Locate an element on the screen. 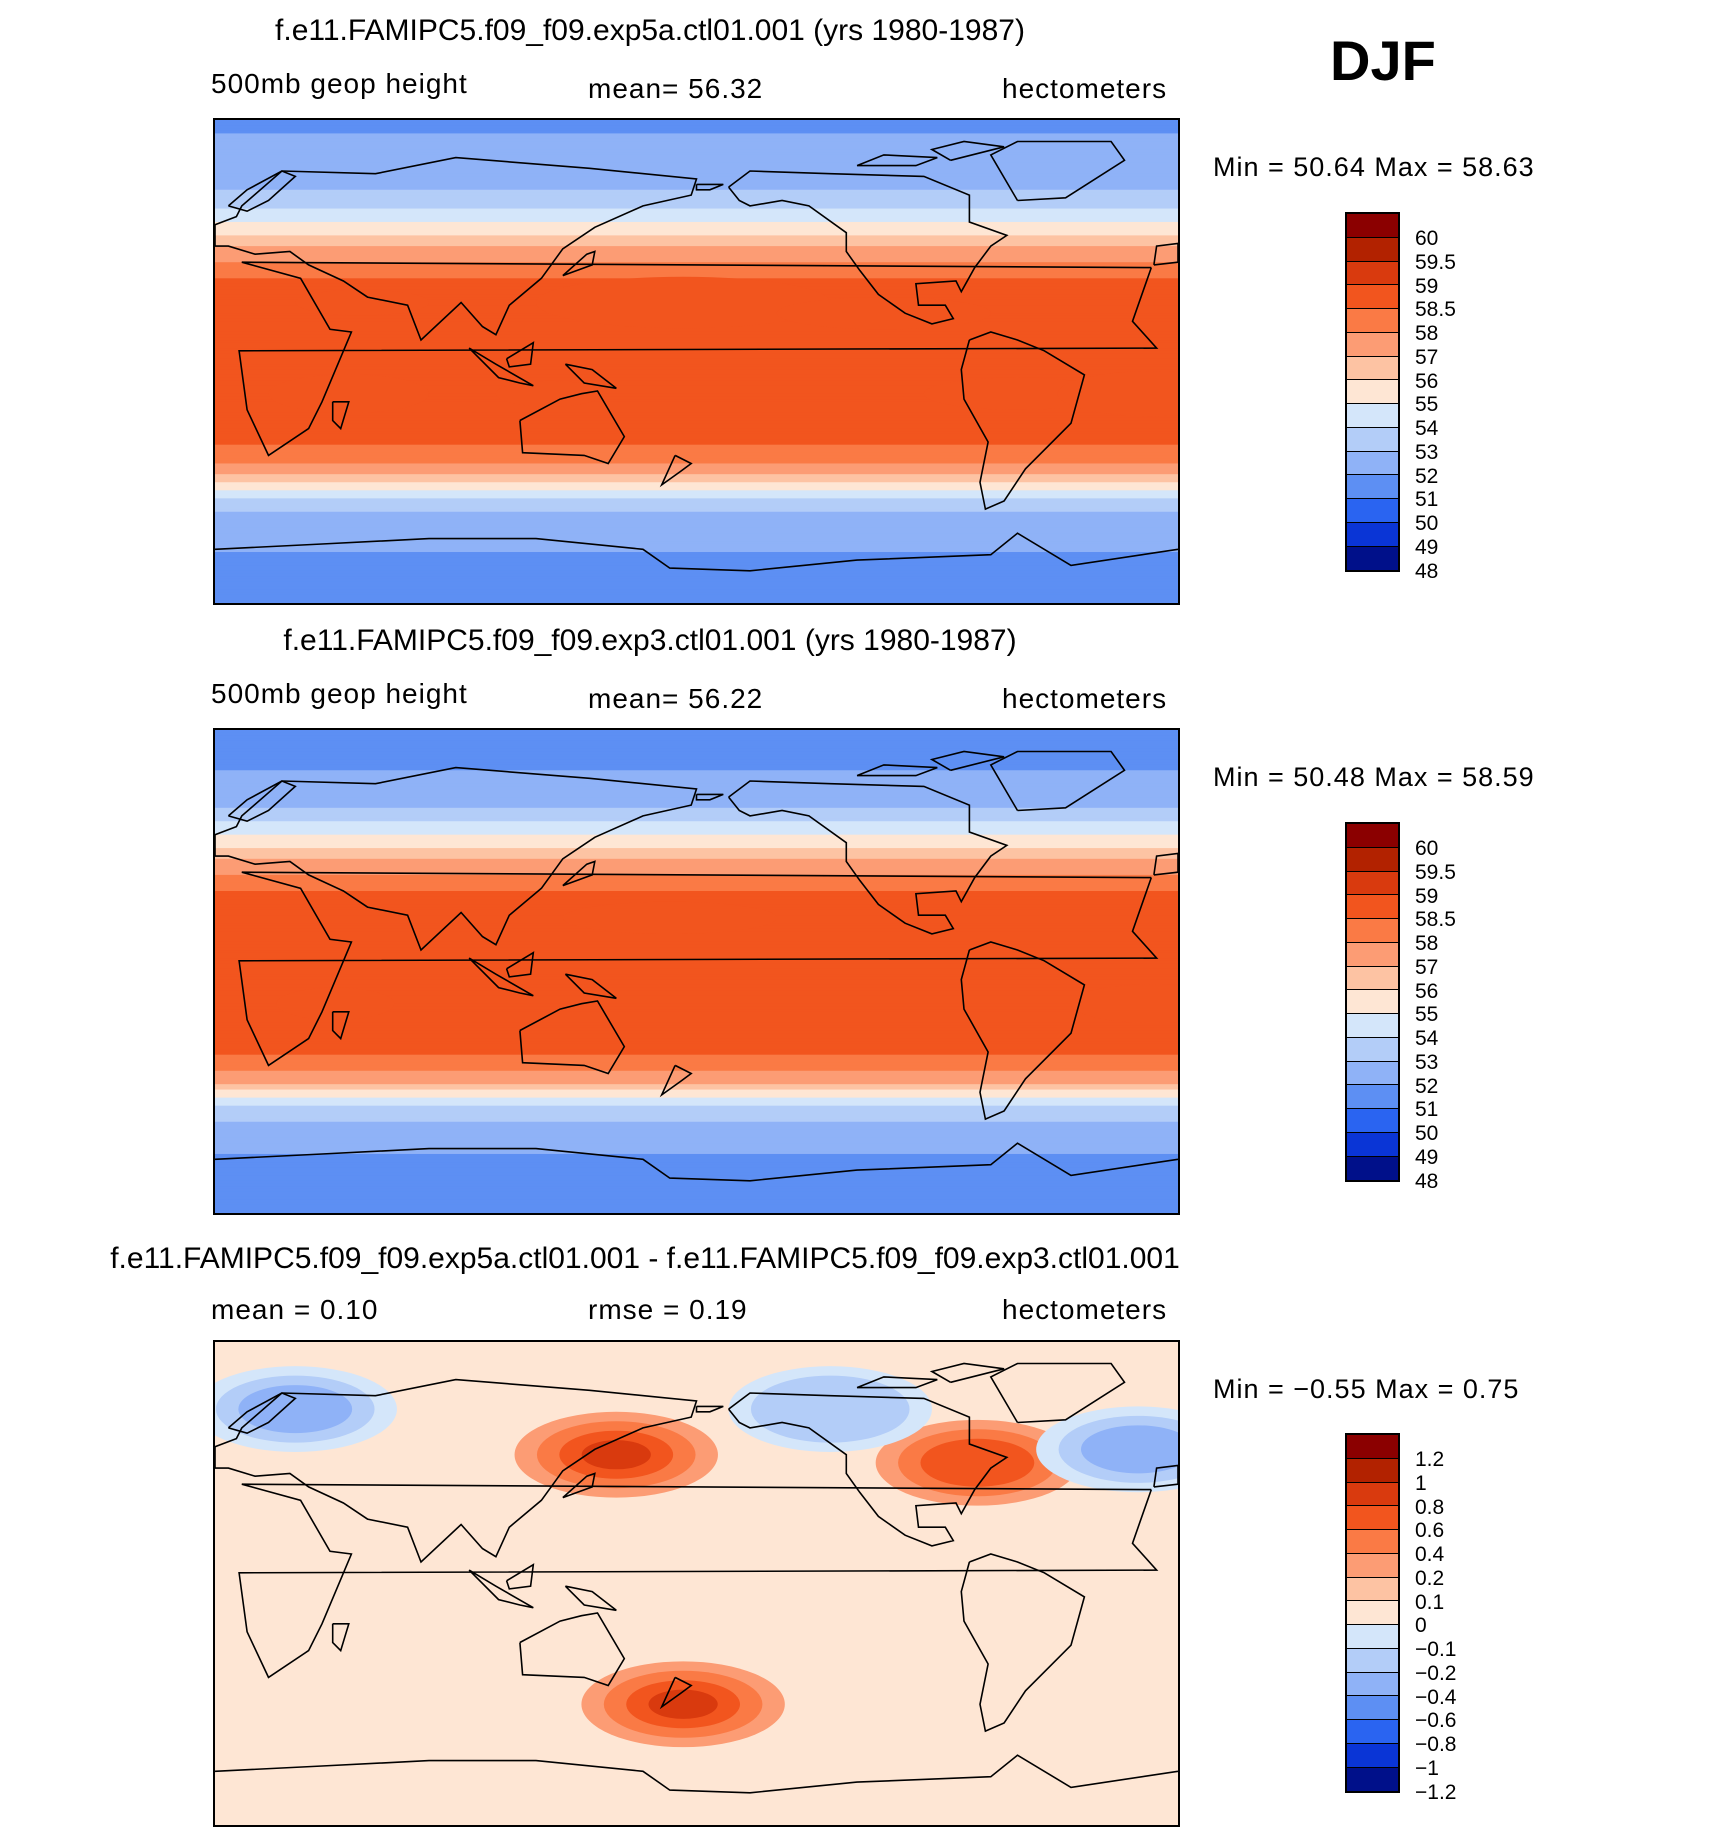 This screenshot has height=1836, width=1710. coastline-group is located at coordinates (696, 356).